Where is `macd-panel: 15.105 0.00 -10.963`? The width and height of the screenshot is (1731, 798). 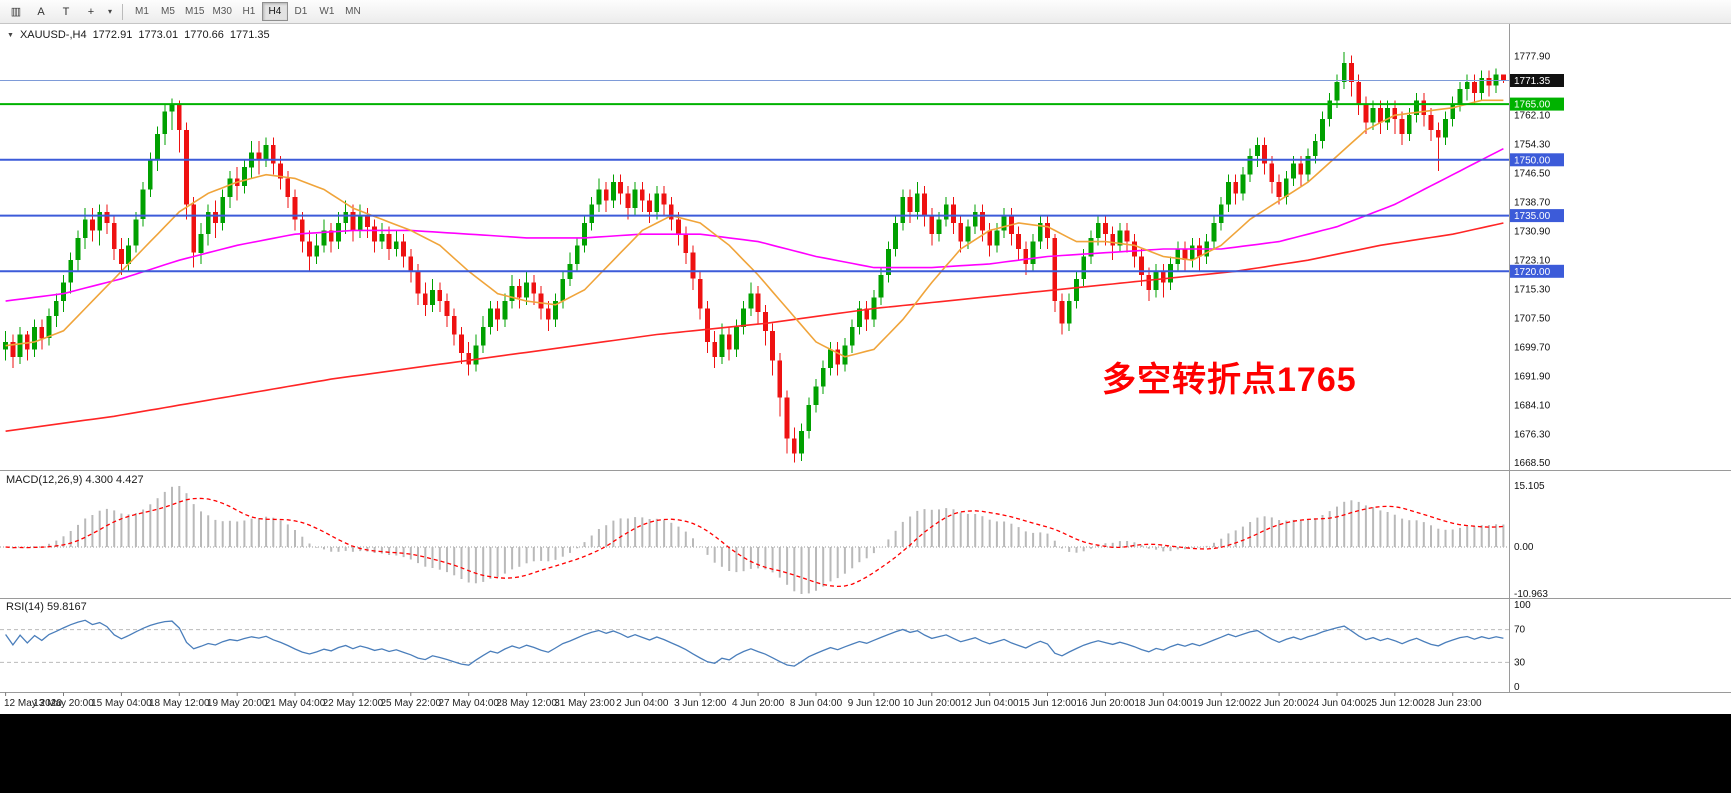 macd-panel: 15.105 0.00 -10.963 is located at coordinates (774, 540).